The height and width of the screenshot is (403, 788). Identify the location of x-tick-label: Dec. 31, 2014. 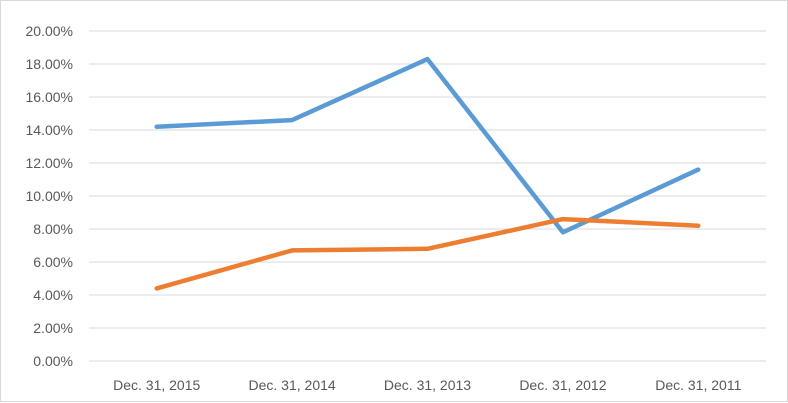
(292, 385).